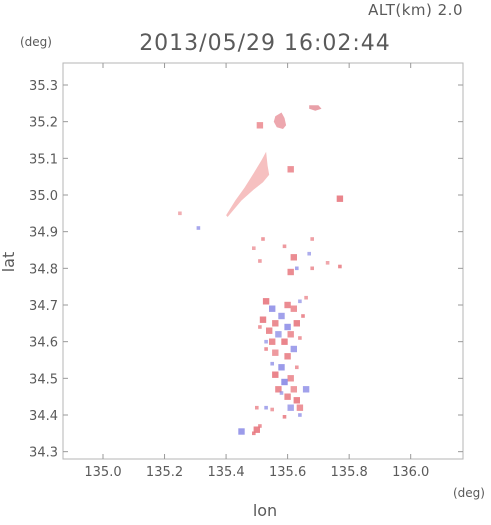 Image resolution: width=491 pixels, height=525 pixels. Describe the element at coordinates (43, 306) in the screenshot. I see `y-tick-label: 34.7` at that location.